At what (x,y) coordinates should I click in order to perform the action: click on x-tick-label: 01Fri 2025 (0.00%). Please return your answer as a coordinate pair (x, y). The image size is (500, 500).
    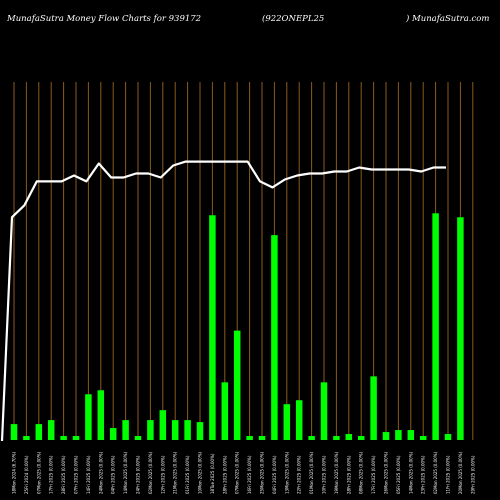
    Looking at the image, I should click on (187, 474).